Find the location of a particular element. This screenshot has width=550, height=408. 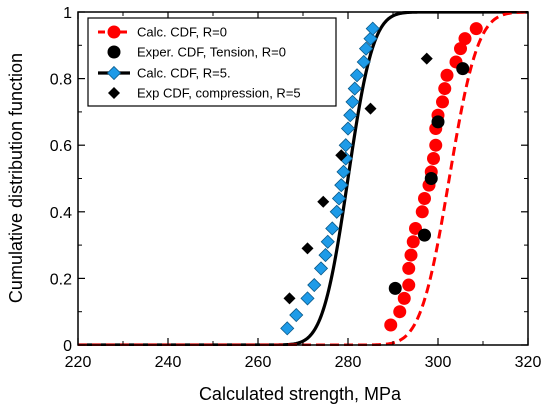

y-tick-label: 0.4 is located at coordinates (61, 213).